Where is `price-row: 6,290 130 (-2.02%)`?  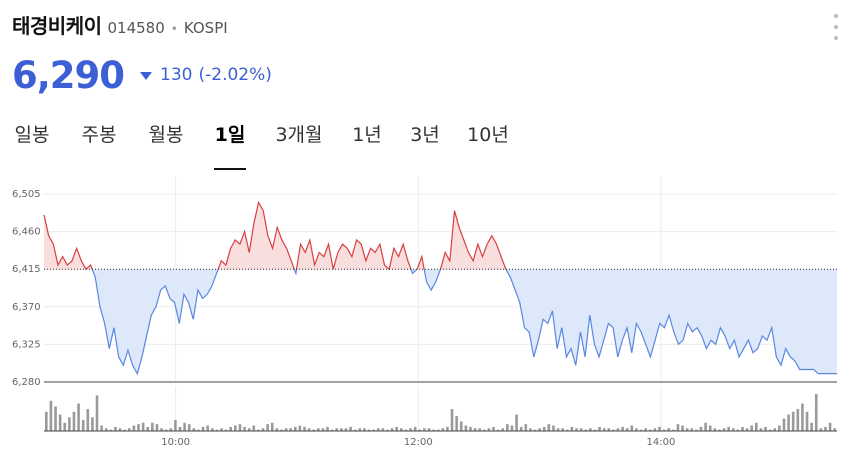
price-row: 6,290 130 (-2.02%) is located at coordinates (142, 75).